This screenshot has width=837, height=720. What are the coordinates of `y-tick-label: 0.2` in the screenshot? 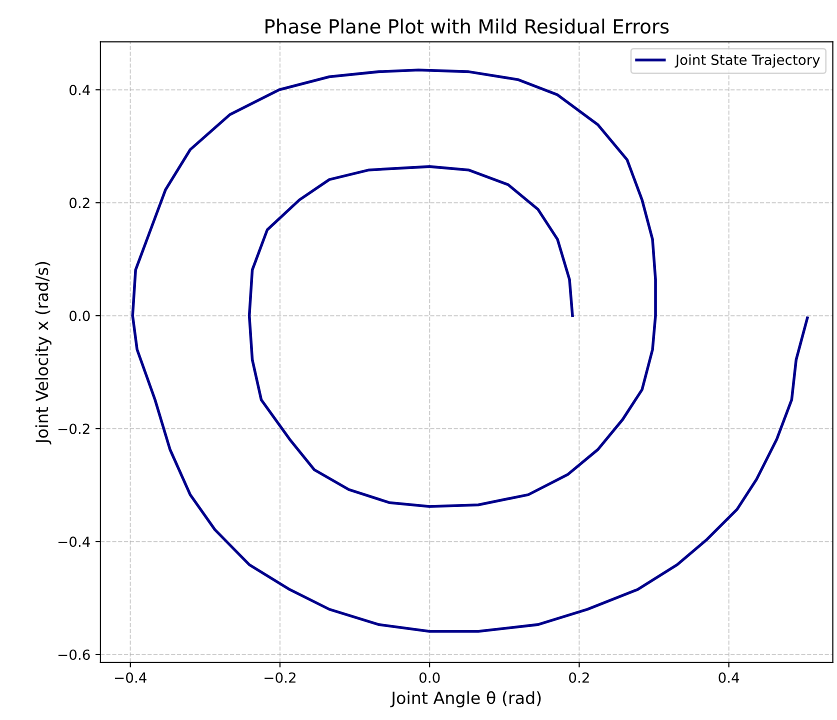 It's located at (80, 203).